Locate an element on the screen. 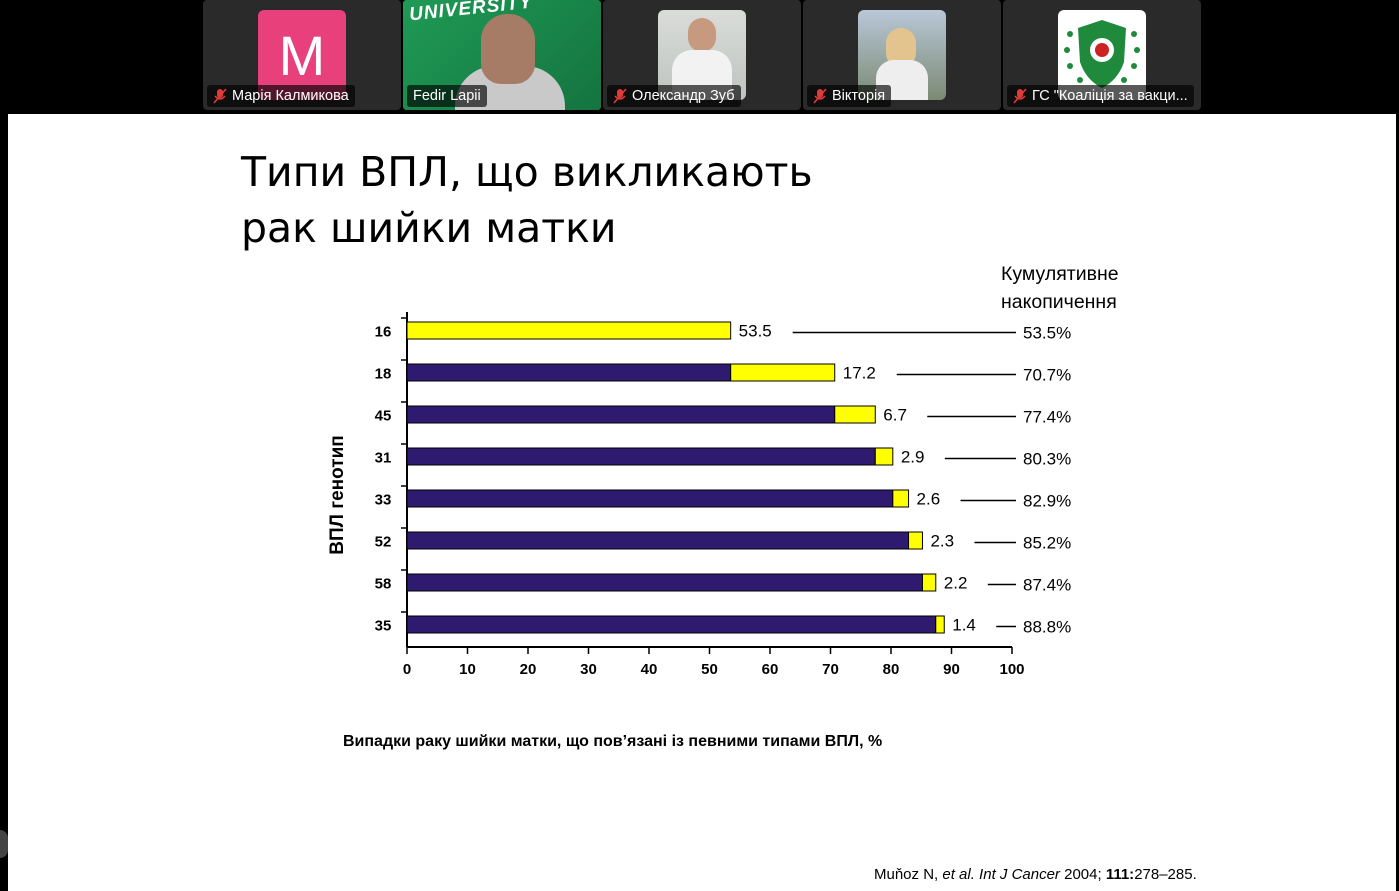 The height and width of the screenshot is (891, 1399). ref-volume: 111: is located at coordinates (1120, 874).